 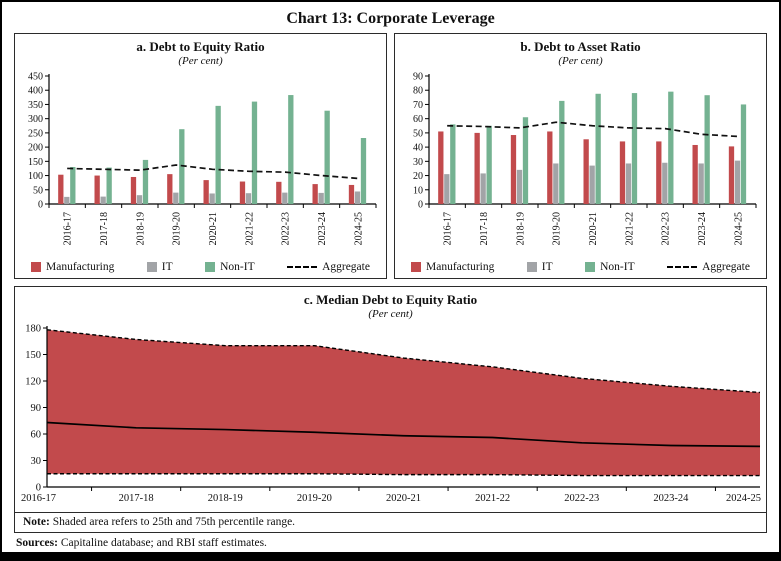 What do you see at coordinates (35, 176) in the screenshot?
I see `svg-text: 100` at bounding box center [35, 176].